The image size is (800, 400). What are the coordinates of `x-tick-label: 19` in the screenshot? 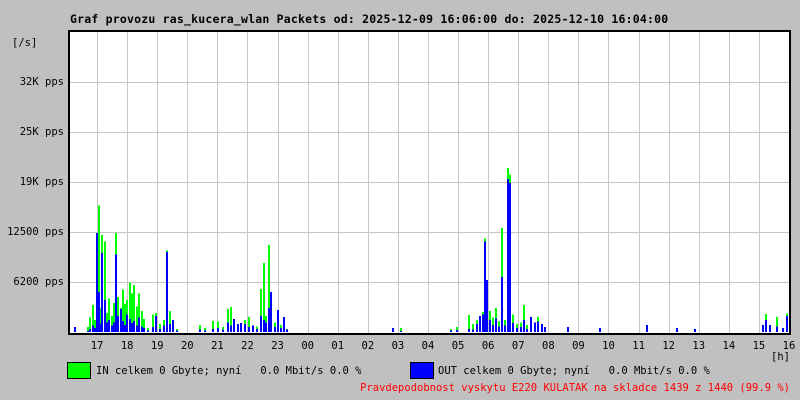 It's located at (157, 346).